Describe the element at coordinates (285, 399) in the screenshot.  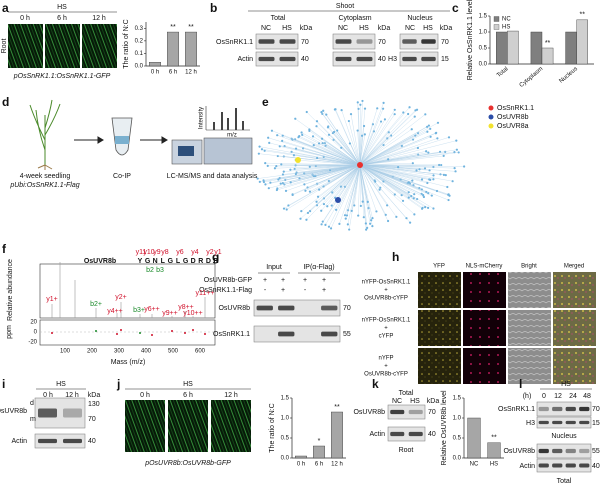
I see `y-tick-label: 1.5` at that location.